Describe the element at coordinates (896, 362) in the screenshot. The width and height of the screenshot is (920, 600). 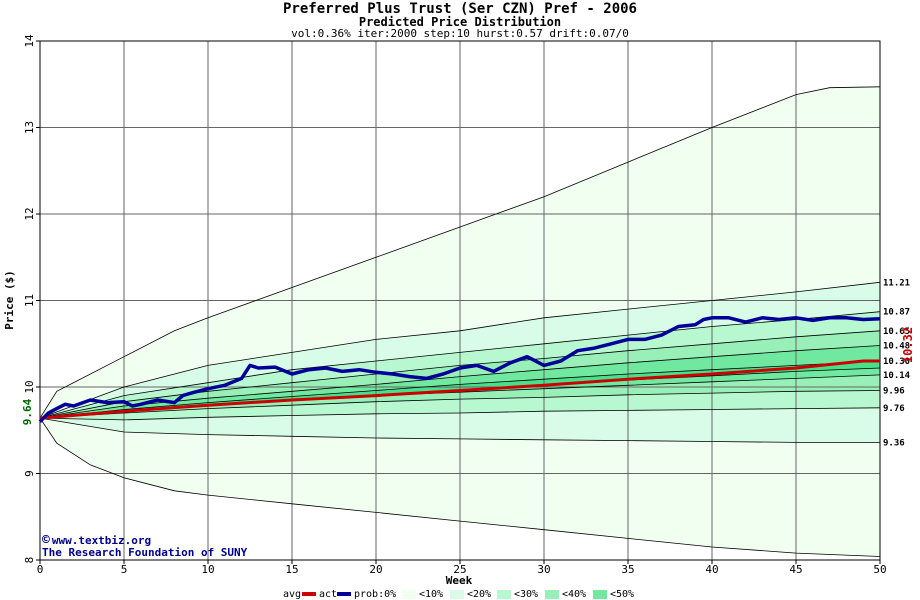
I see `percentile-label-4: 10.30` at that location.